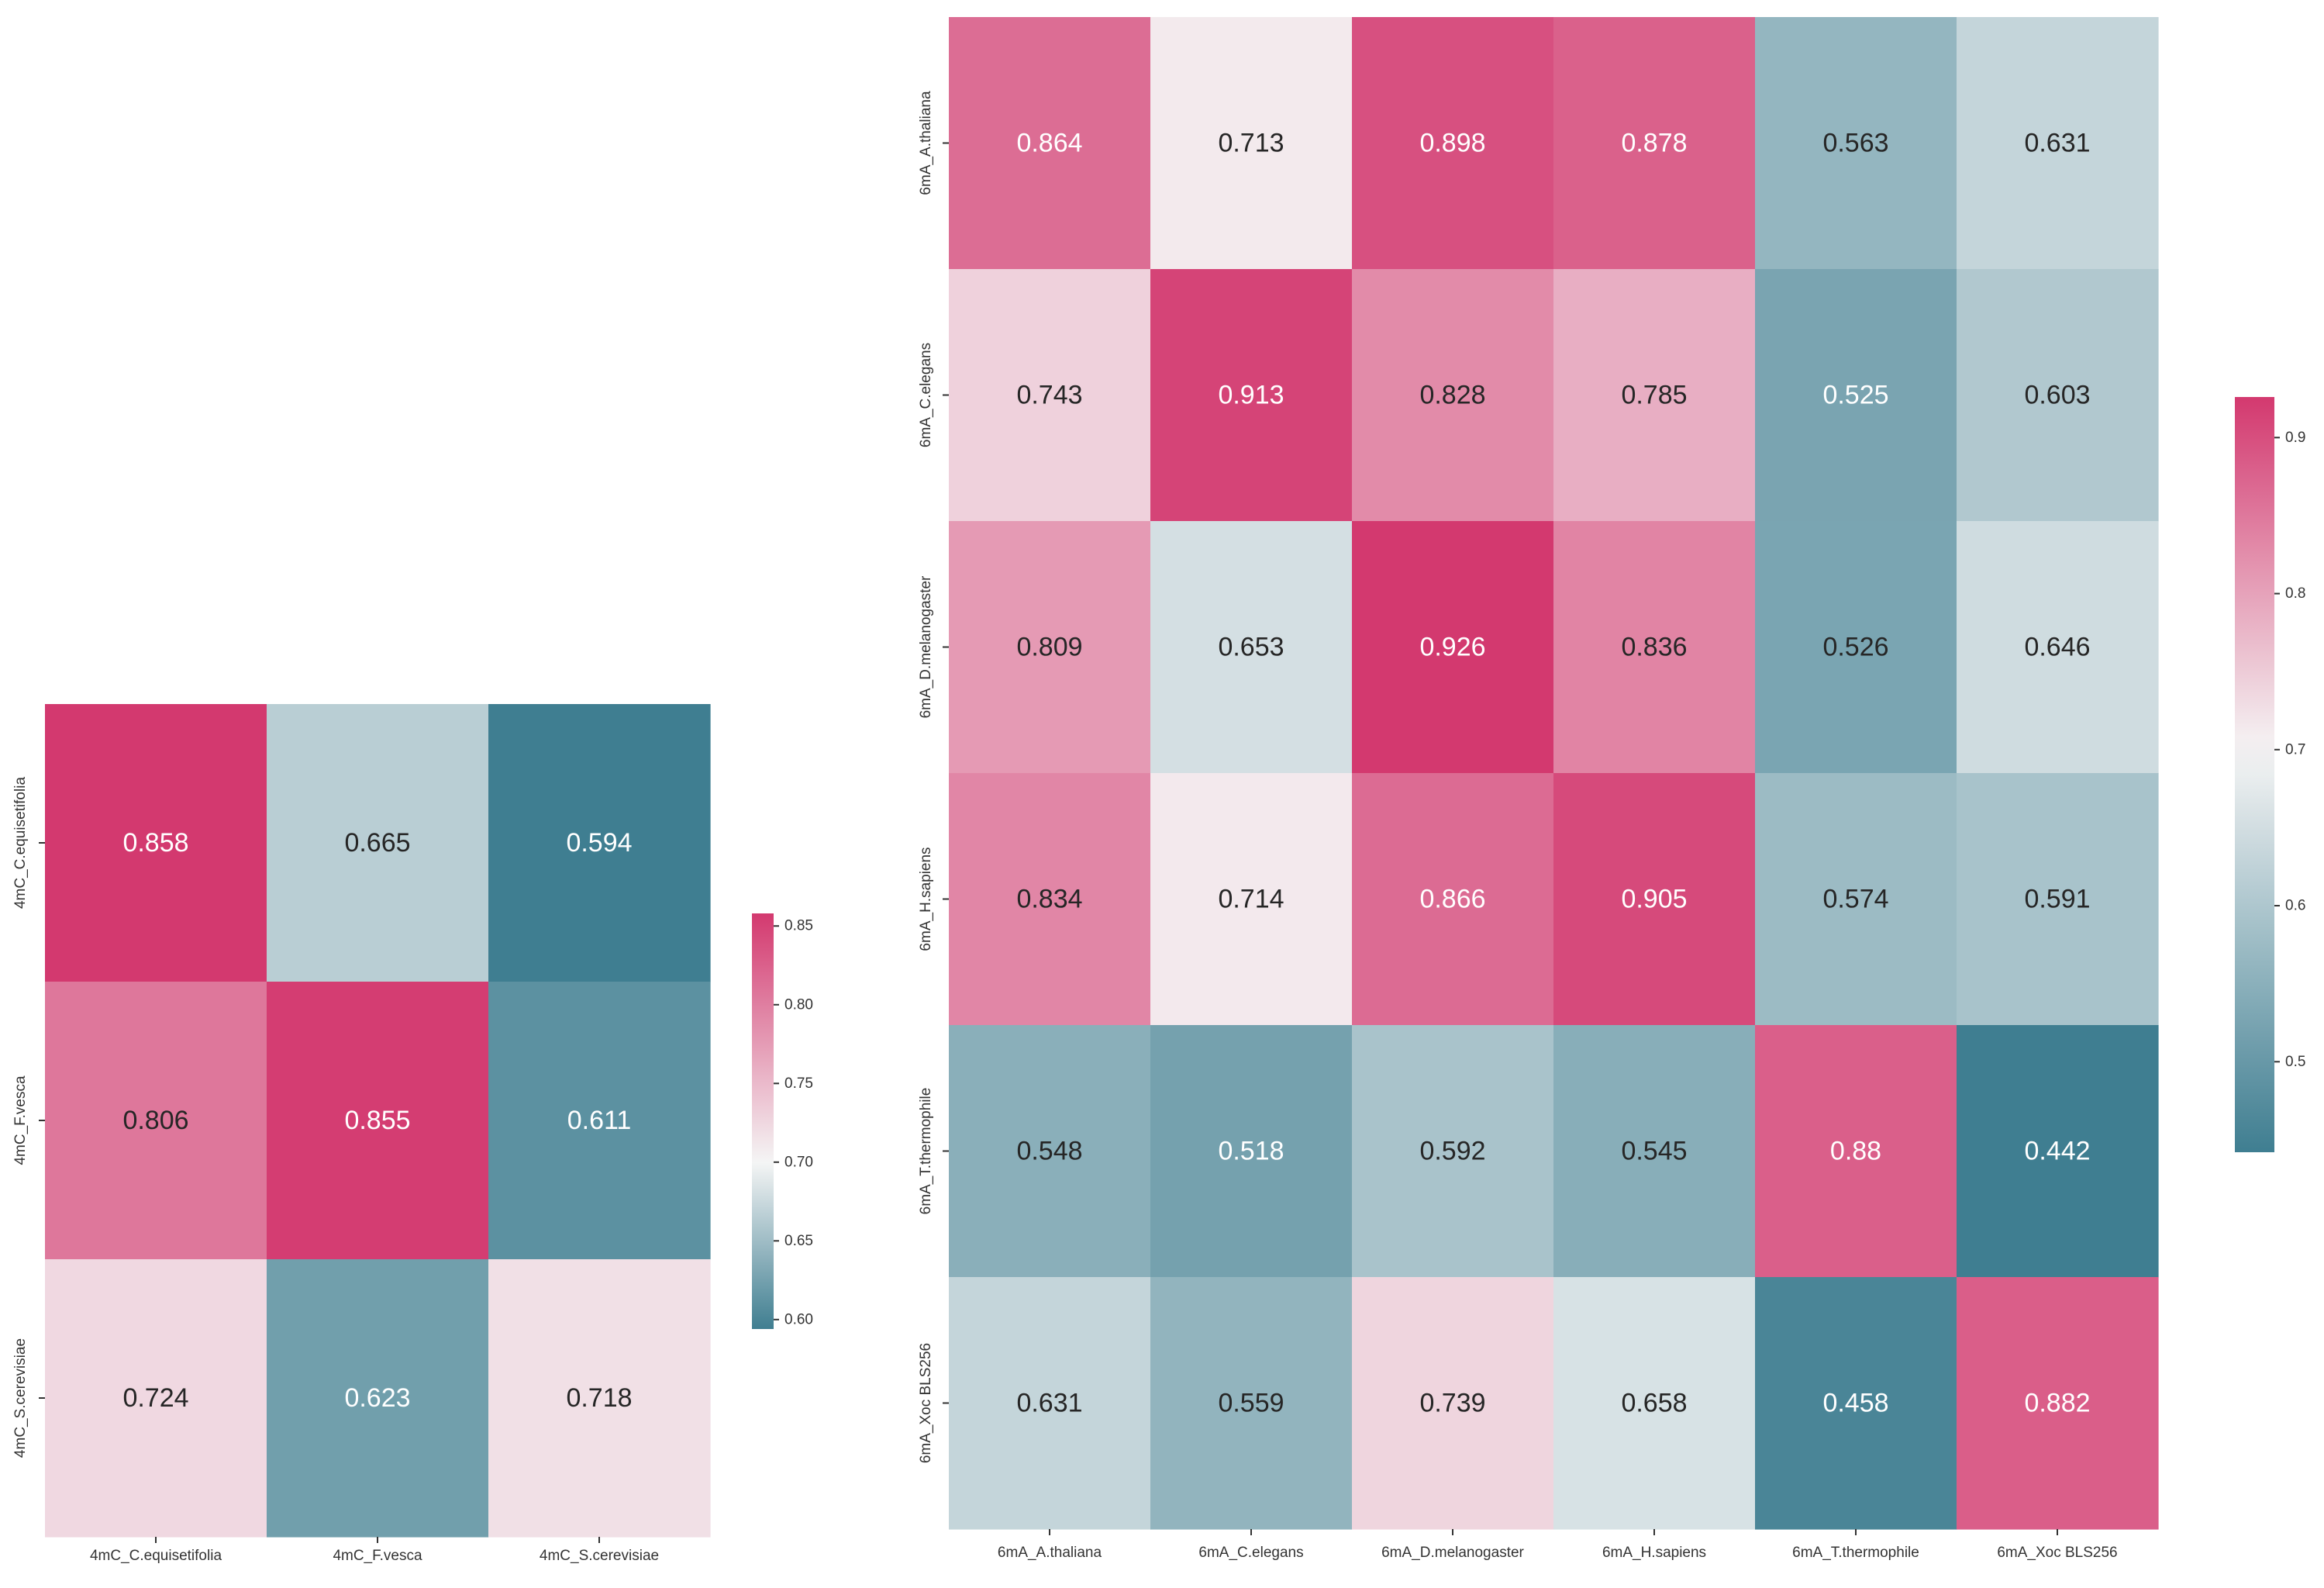 The width and height of the screenshot is (2324, 1588). I want to click on colorbar-tick-label: 0.65, so click(798, 1241).